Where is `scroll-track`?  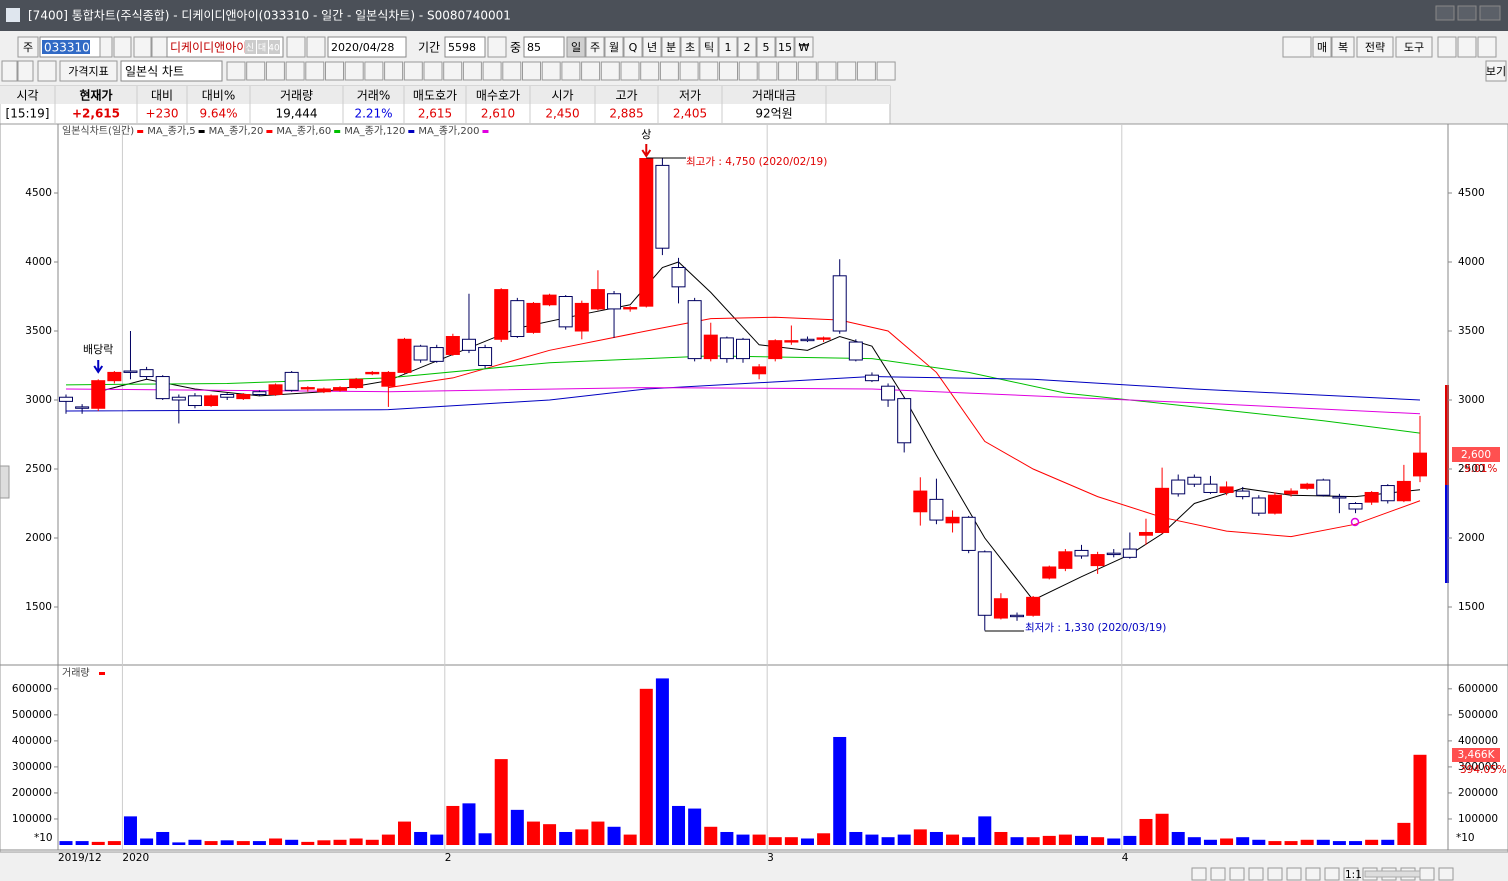 scroll-track is located at coordinates (1392, 874).